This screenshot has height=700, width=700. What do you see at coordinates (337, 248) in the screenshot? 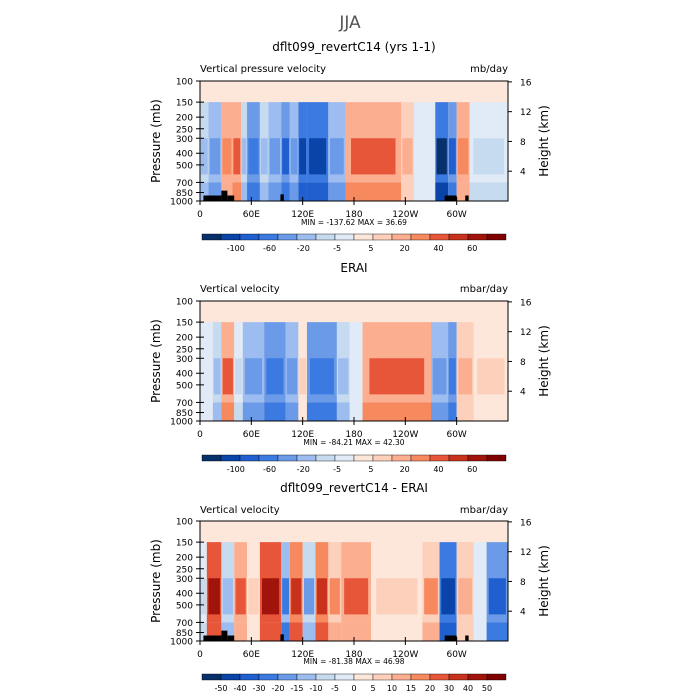
I see `colorbar-label: -5` at bounding box center [337, 248].